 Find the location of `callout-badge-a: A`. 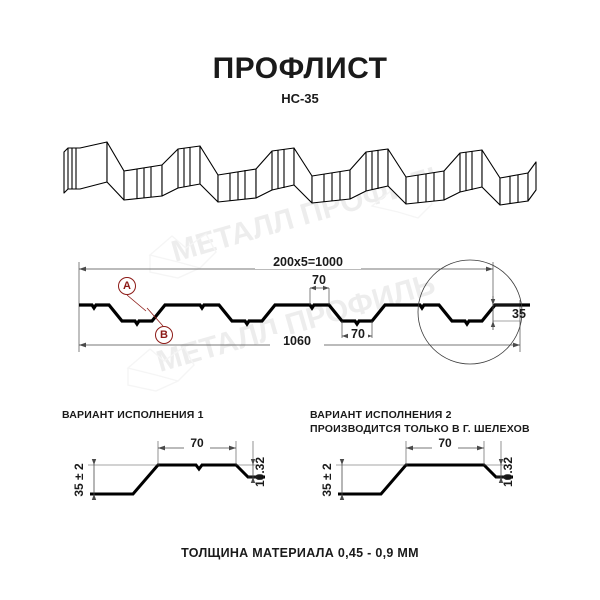

callout-badge-a: A is located at coordinates (127, 286).